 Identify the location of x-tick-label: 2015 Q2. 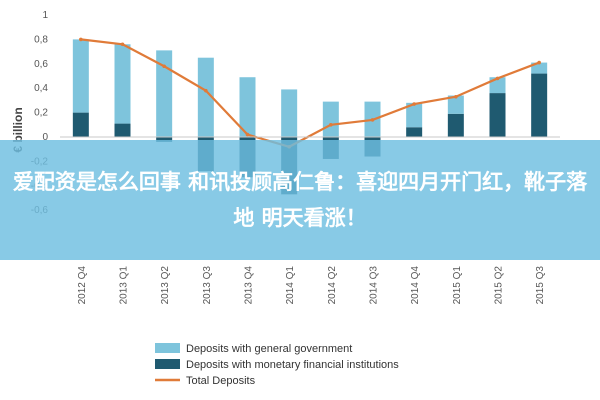
(499, 285).